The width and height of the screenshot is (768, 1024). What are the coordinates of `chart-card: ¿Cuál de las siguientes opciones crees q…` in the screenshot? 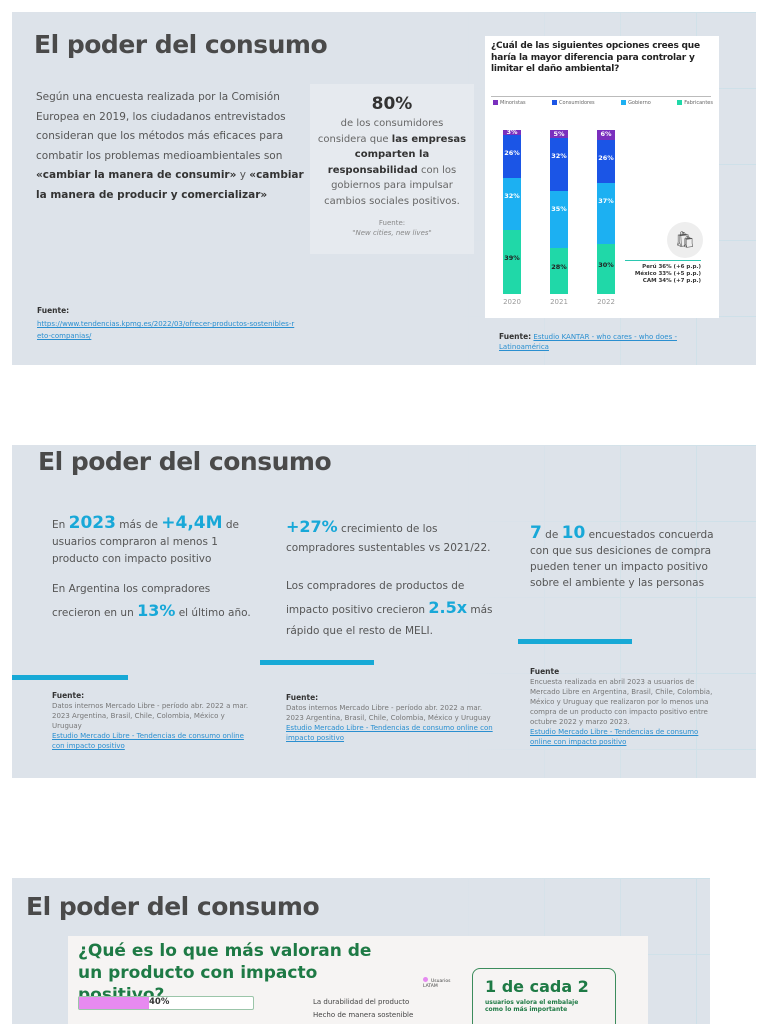 It's located at (602, 177).